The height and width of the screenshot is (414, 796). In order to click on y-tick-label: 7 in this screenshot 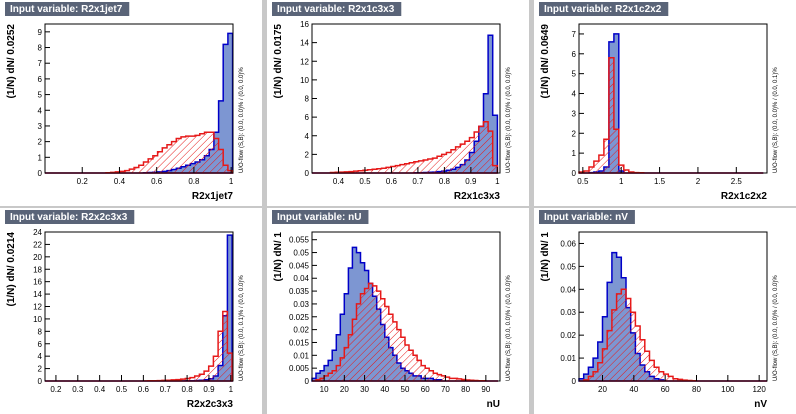, I will do `click(574, 34)`.